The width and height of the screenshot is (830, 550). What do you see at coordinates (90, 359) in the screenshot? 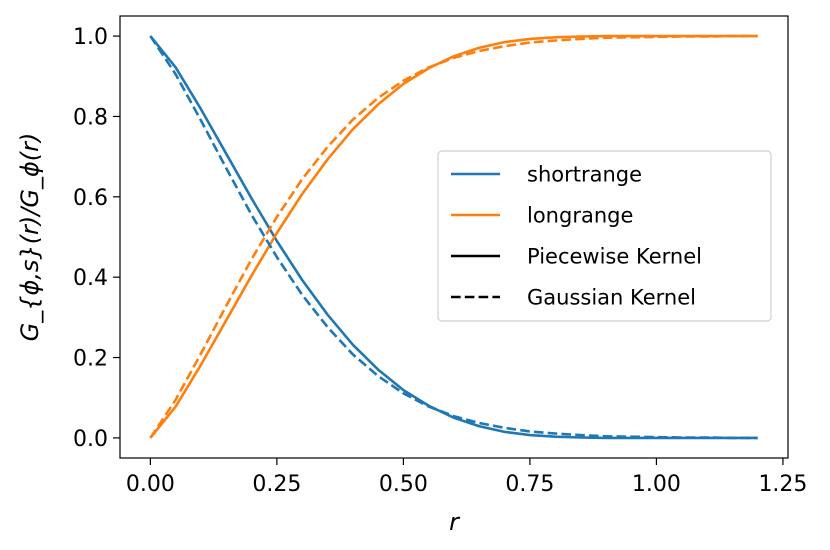
I see `y-tick-label: 0.2` at bounding box center [90, 359].